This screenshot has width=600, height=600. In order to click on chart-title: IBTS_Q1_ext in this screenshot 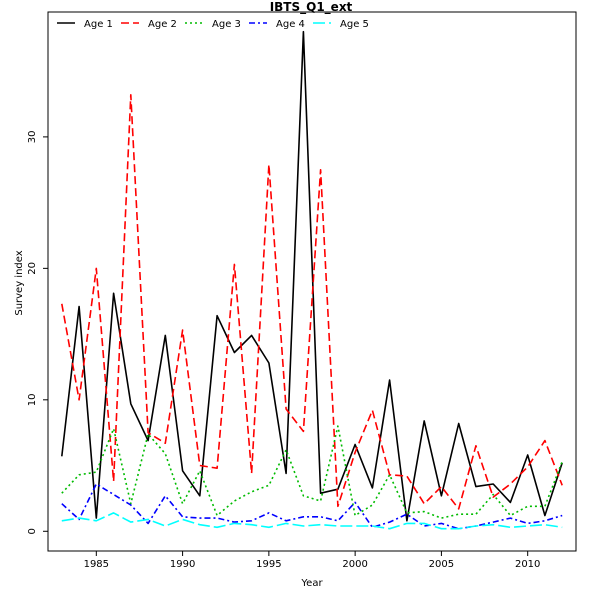, I will do `click(311, 7)`.